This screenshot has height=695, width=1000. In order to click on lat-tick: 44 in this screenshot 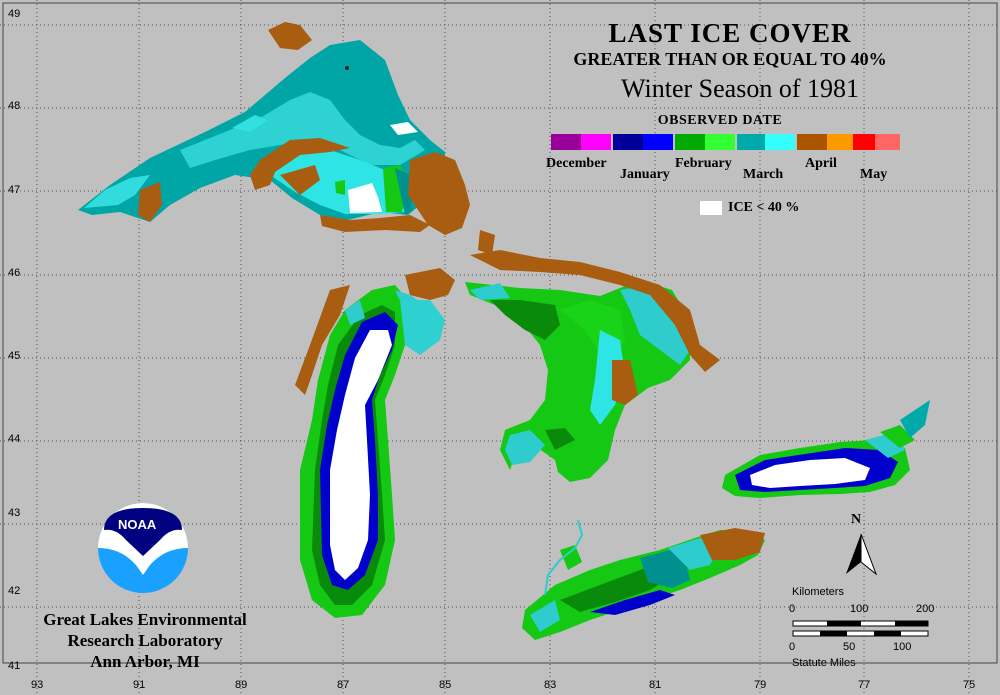, I will do `click(14, 439)`.